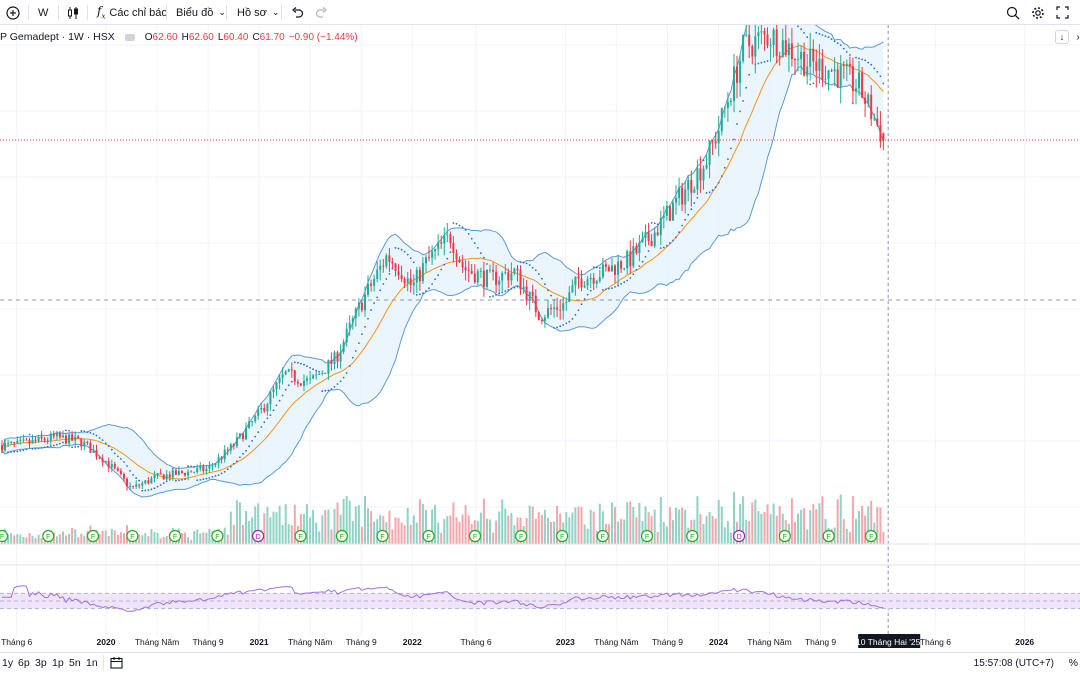 Image resolution: width=1080 pixels, height=675 pixels. I want to click on chart-type-button: Biểu đồ ⌄, so click(201, 12).